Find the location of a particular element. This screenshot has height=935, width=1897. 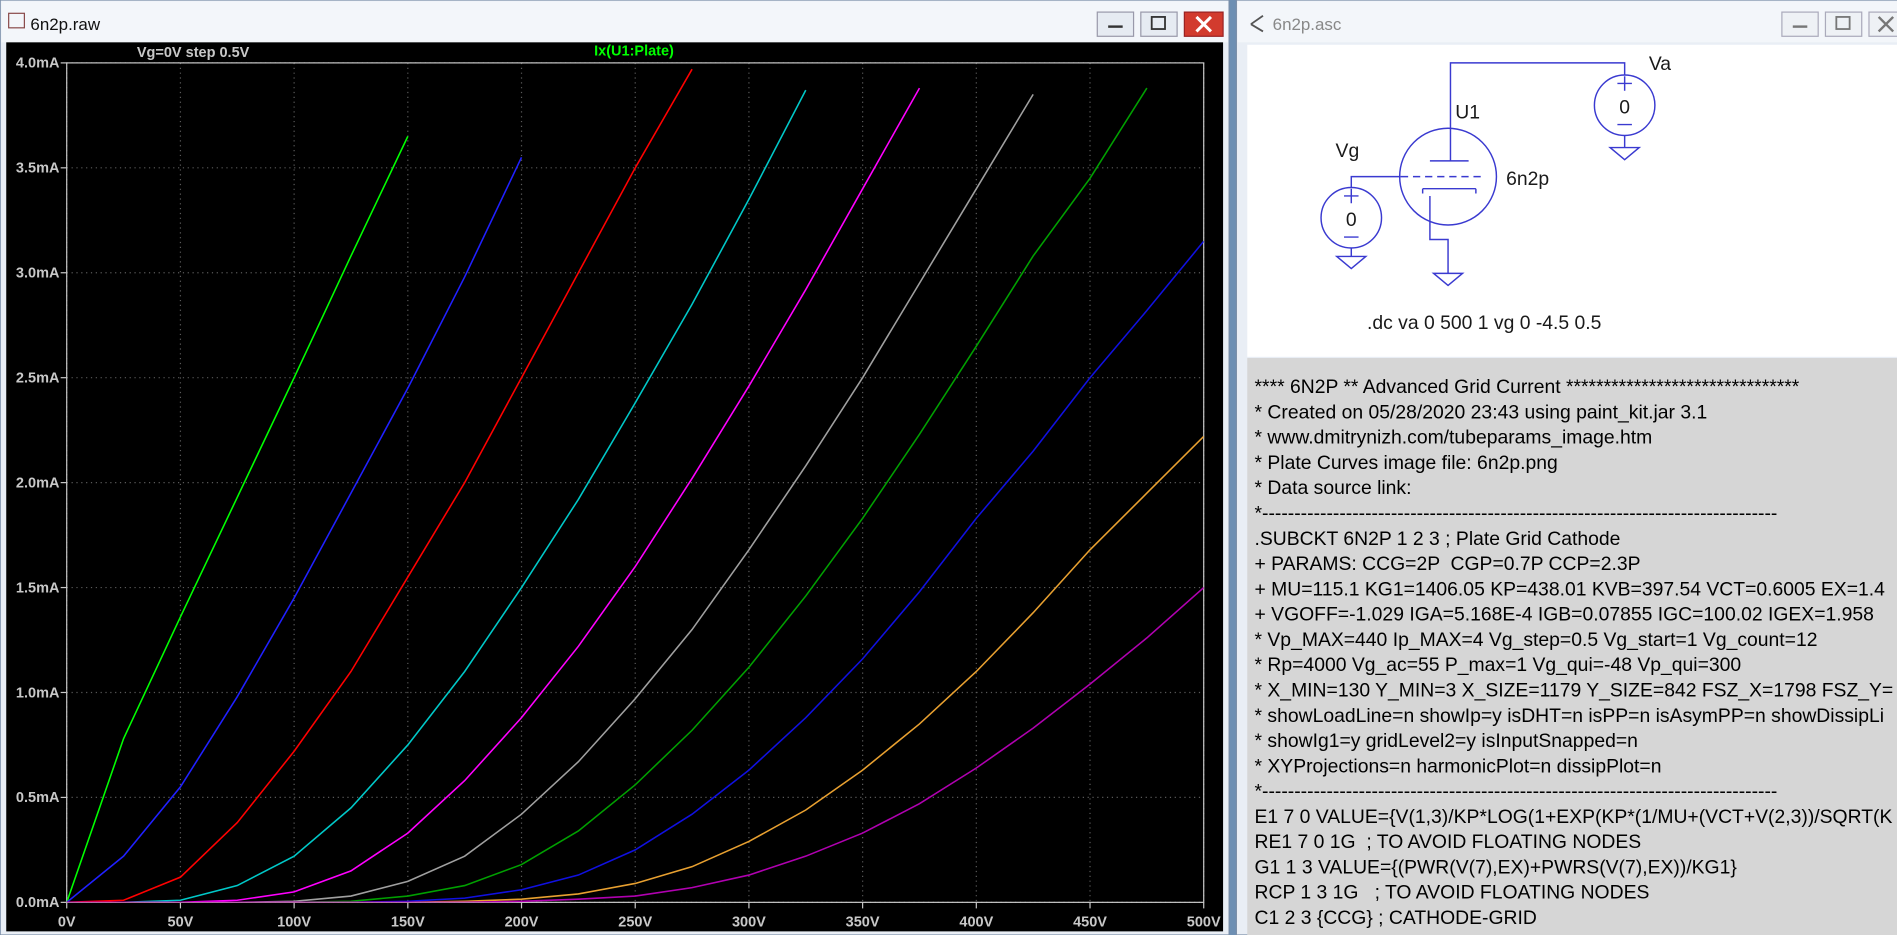

x-tick-label: 200V is located at coordinates (522, 923).